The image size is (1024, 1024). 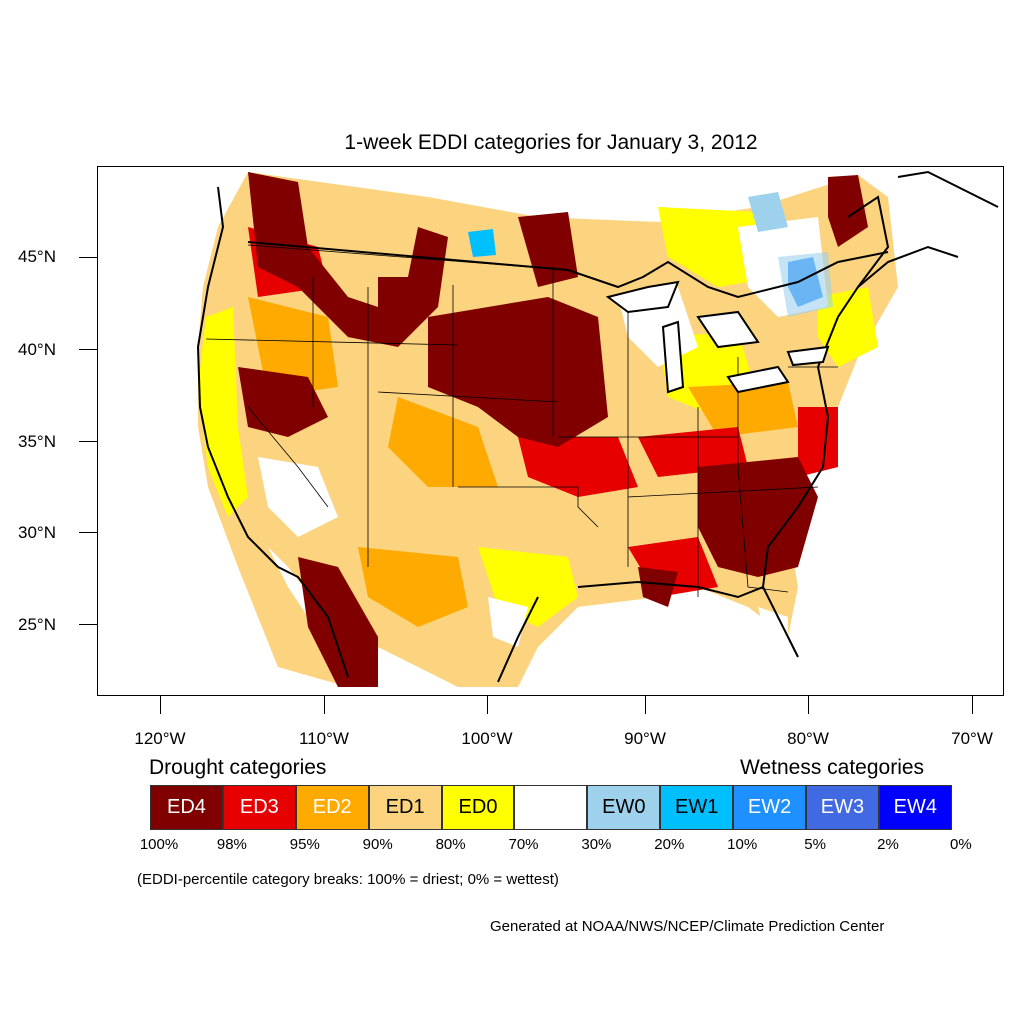 I want to click on percent-break-label: 70%, so click(x=523, y=844).